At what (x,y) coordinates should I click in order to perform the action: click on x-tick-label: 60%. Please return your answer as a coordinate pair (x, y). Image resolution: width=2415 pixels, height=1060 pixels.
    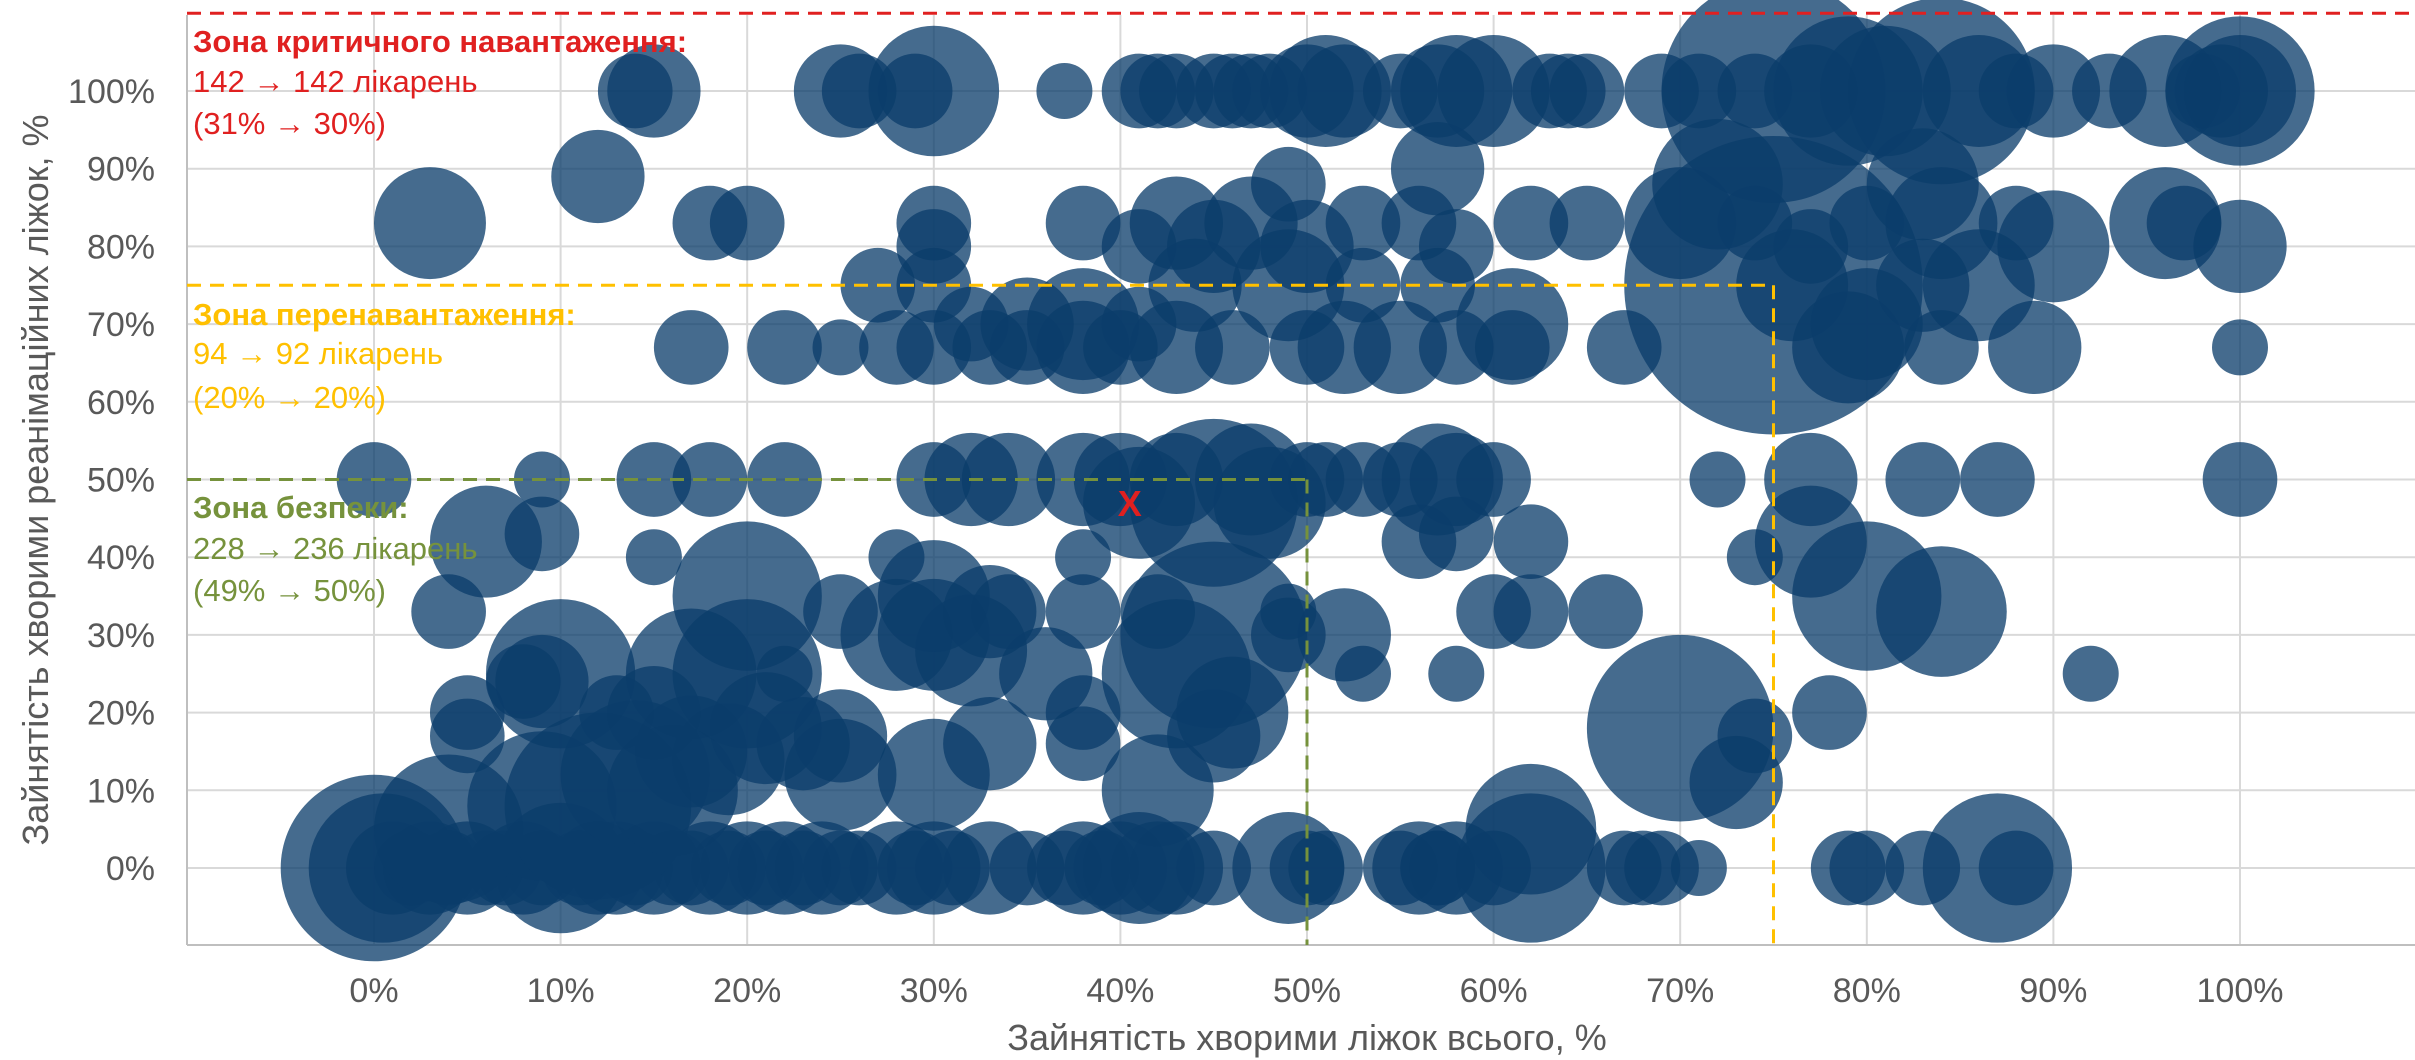
    Looking at the image, I should click on (1494, 991).